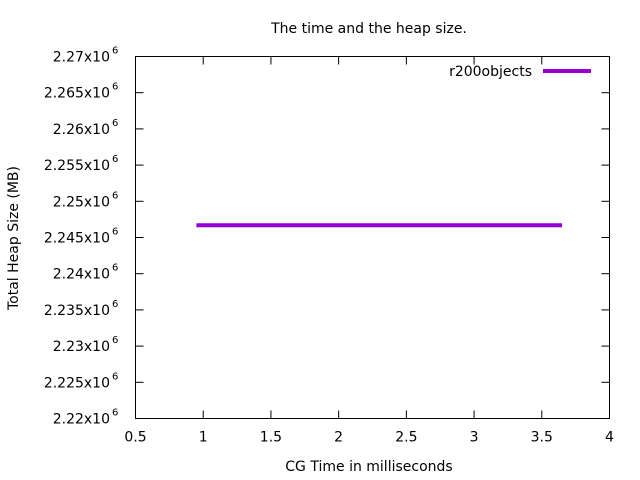 Image resolution: width=640 pixels, height=480 pixels. What do you see at coordinates (14, 238) in the screenshot?
I see `y-axis-label: Total Heap Size (MB)` at bounding box center [14, 238].